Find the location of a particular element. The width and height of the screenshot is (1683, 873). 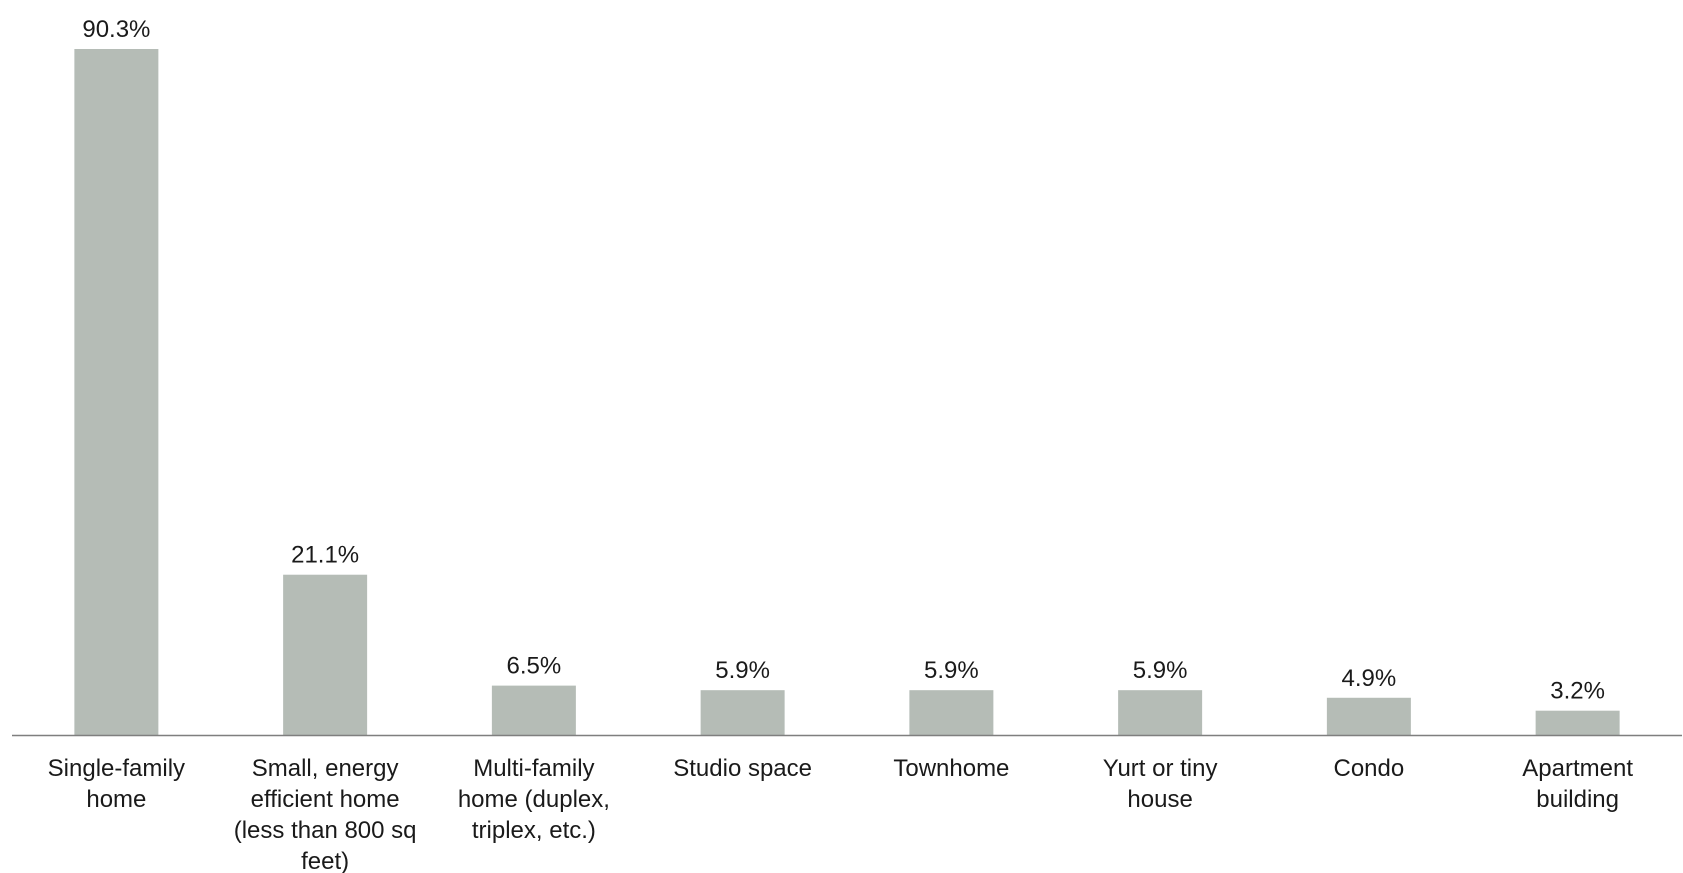

category-label-line: Condo is located at coordinates (1369, 768).